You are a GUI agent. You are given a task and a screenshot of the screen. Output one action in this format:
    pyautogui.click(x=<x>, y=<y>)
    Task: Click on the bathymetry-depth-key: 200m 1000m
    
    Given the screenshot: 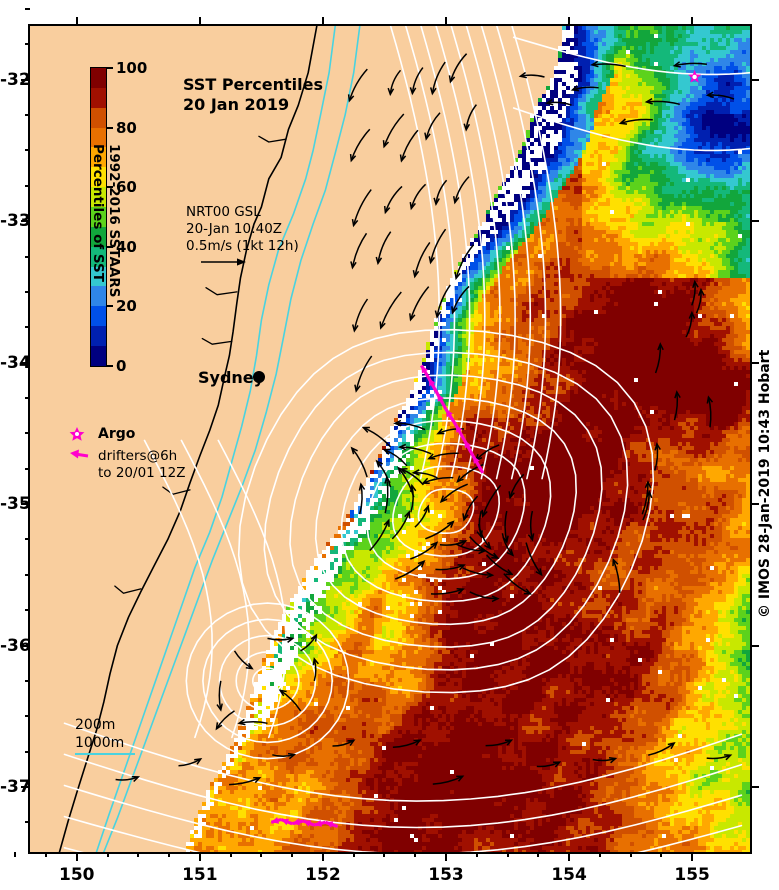 What is the action you would take?
    pyautogui.click(x=105, y=735)
    